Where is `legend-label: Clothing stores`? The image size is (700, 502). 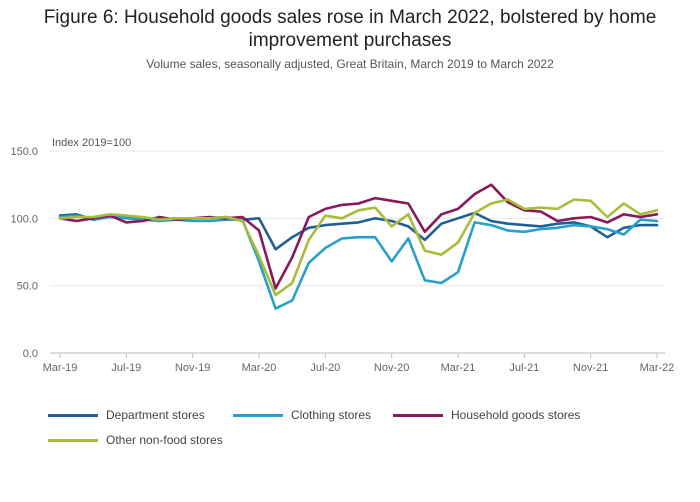 legend-label: Clothing stores is located at coordinates (331, 415).